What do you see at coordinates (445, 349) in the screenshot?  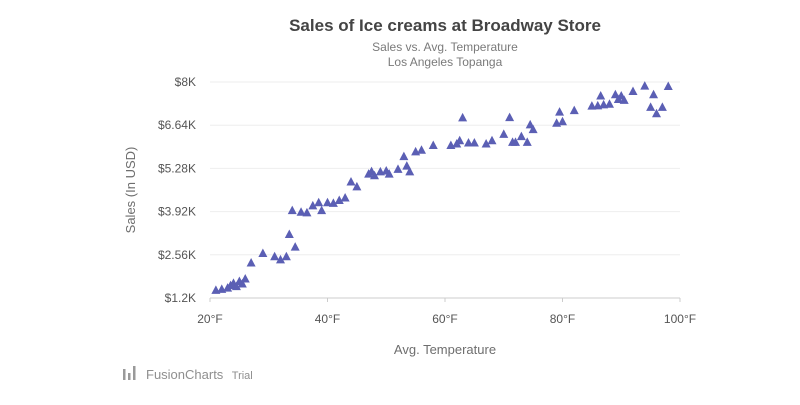 I see `x-axis-title: Avg. Temperature` at bounding box center [445, 349].